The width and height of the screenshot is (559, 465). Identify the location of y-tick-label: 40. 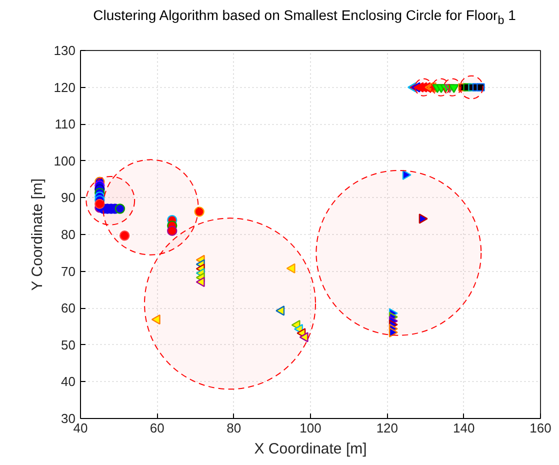
(68, 382).